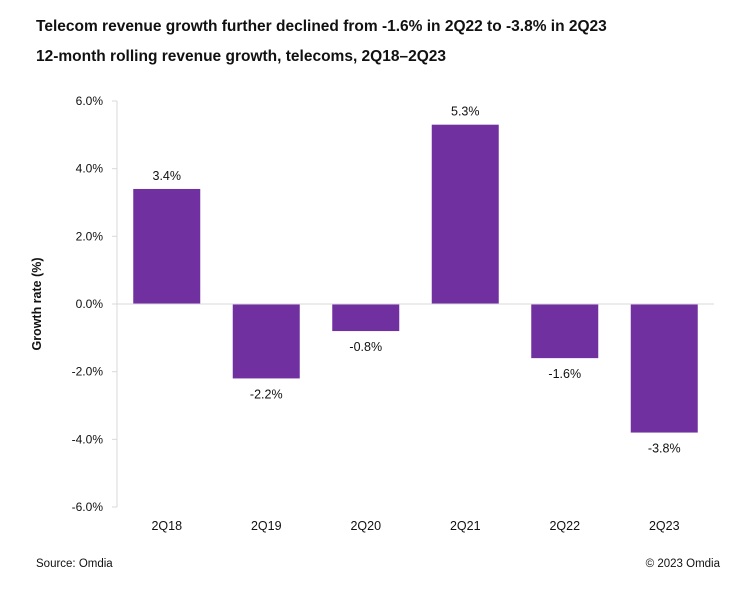 This screenshot has height=591, width=735. Describe the element at coordinates (166, 526) in the screenshot. I see `x-tick-label: 2Q18` at that location.